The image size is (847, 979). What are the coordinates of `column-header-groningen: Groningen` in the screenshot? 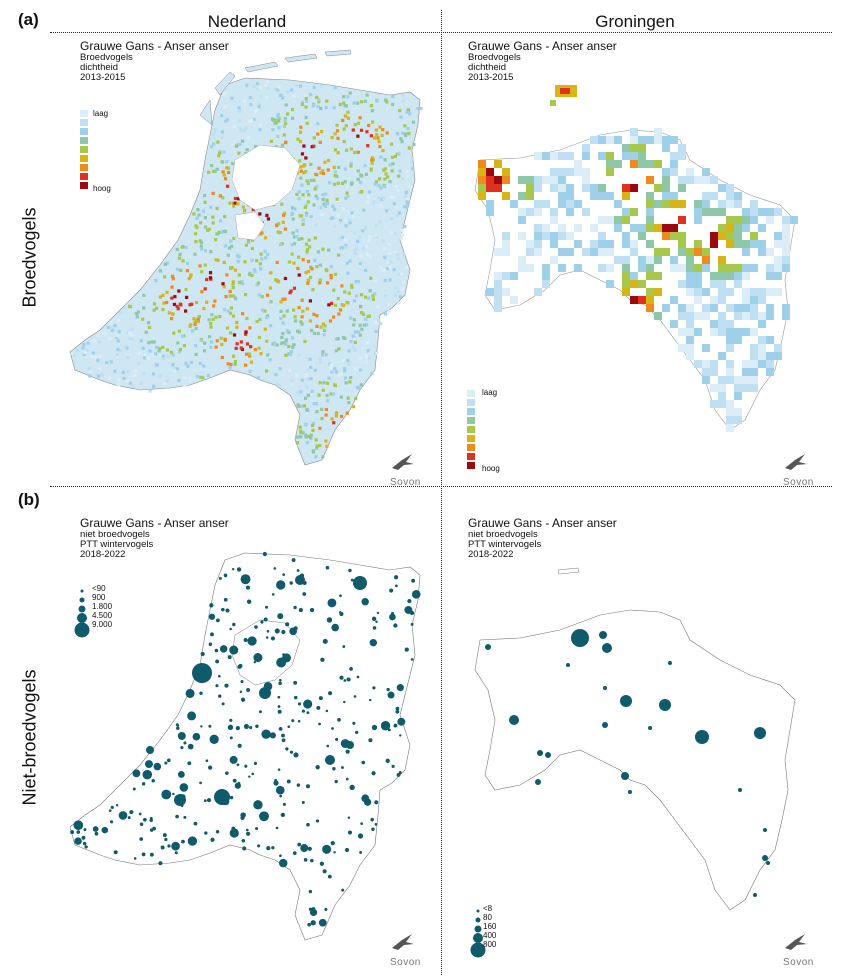 It's located at (635, 21).